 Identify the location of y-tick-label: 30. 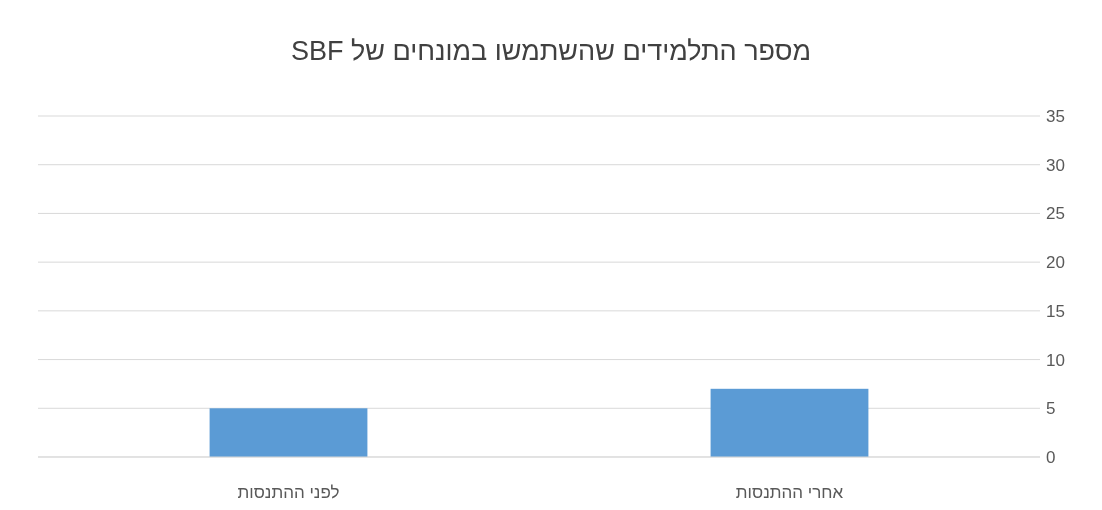
(1055, 165).